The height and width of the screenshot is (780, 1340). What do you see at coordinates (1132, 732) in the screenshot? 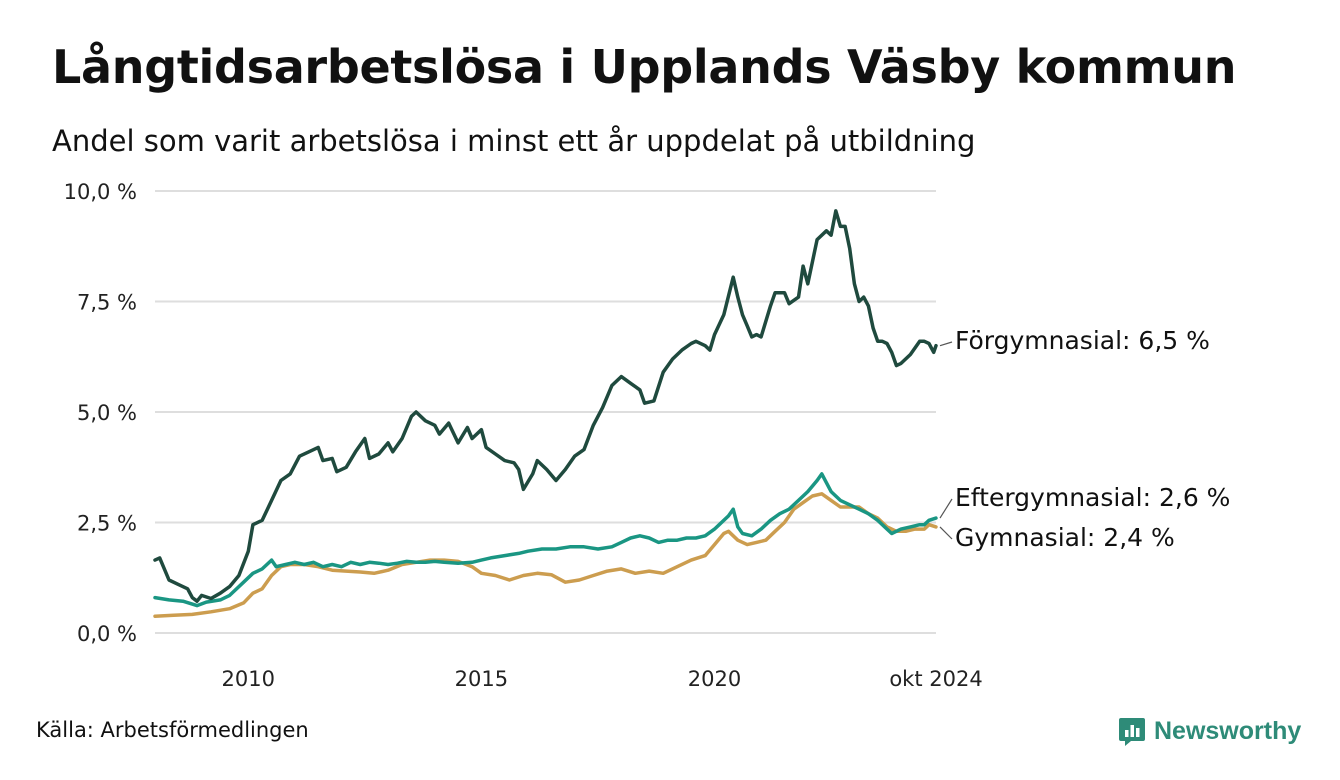
I see `bar-chart-icon` at bounding box center [1132, 732].